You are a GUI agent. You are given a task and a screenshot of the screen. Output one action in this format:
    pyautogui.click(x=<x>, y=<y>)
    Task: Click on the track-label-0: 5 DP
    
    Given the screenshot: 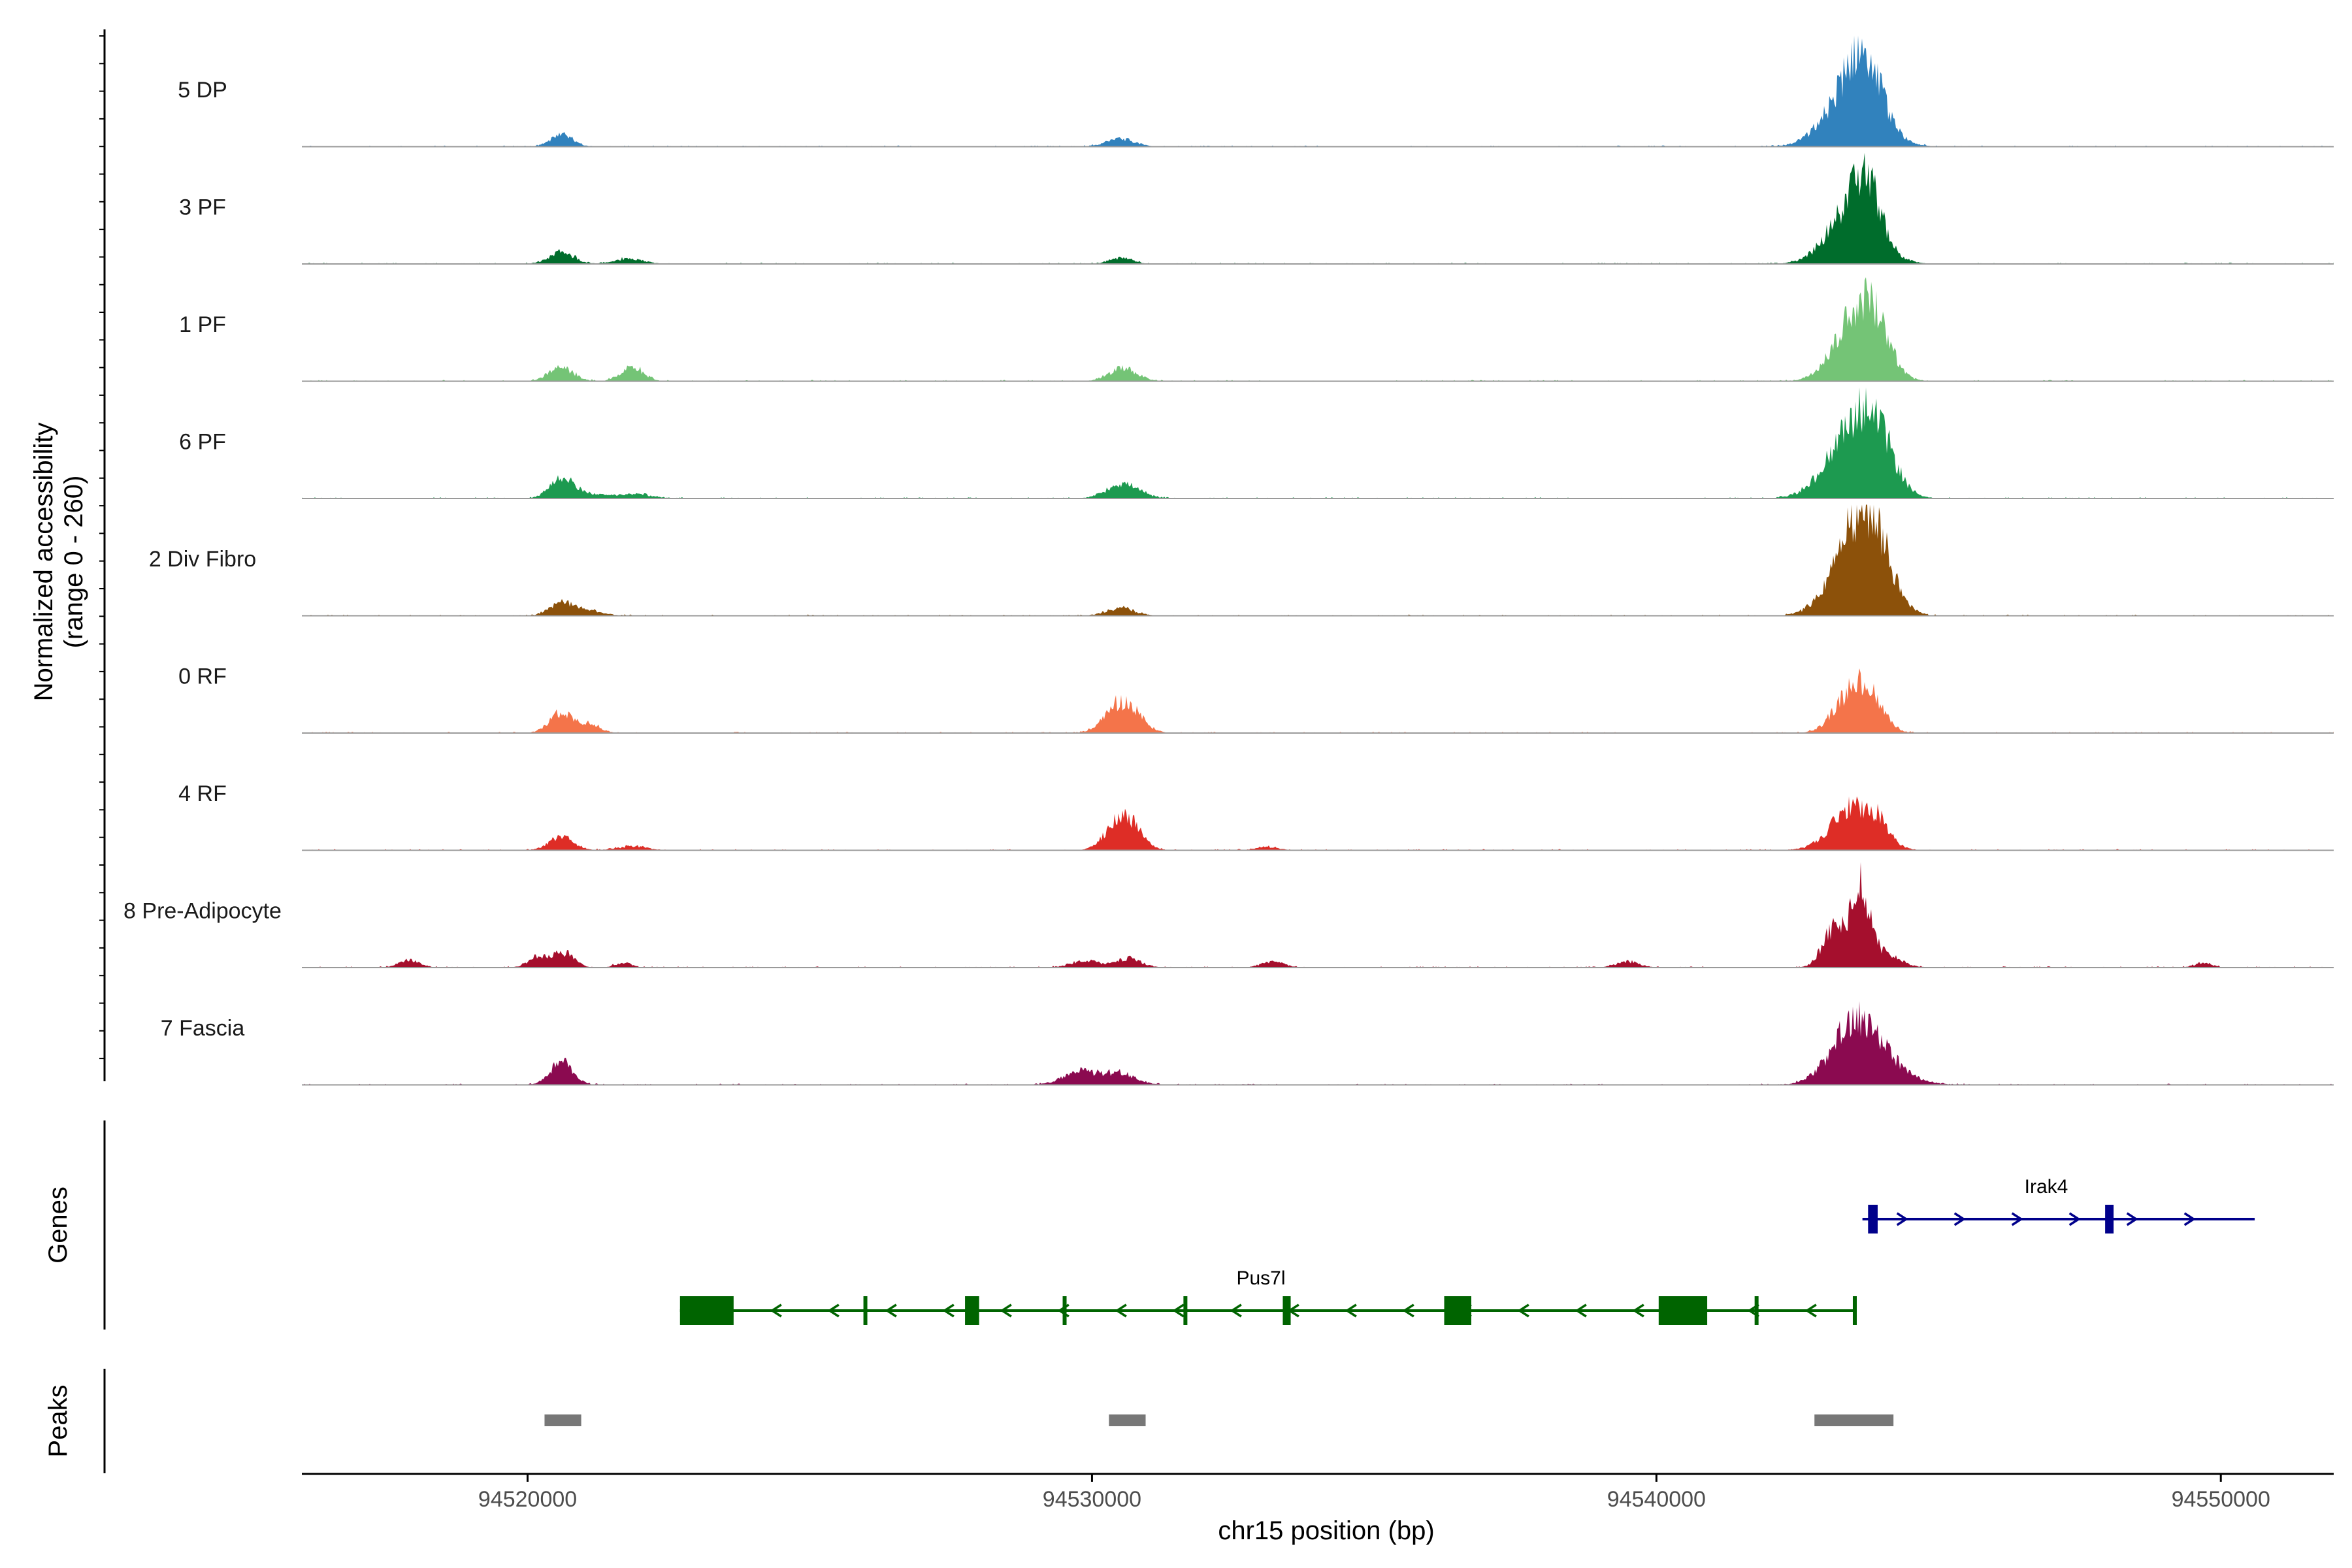 What is the action you would take?
    pyautogui.click(x=202, y=90)
    